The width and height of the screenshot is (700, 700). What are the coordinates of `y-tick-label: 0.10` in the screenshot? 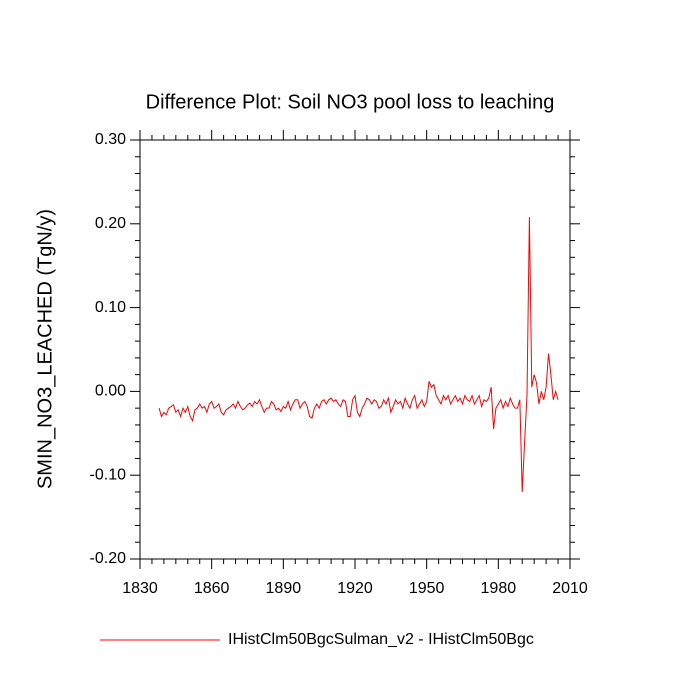 It's located at (110, 307).